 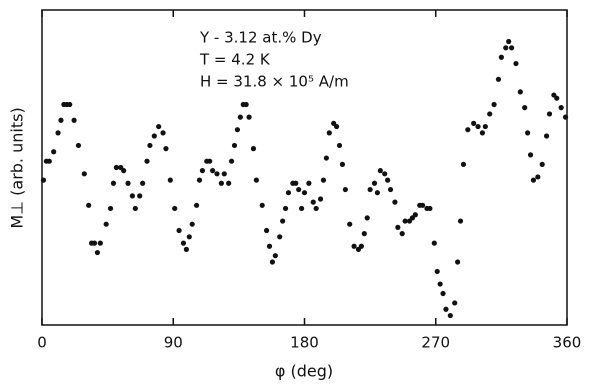 I want to click on annotation: H = 31.8 × 10⁵ A/m, so click(x=274, y=82).